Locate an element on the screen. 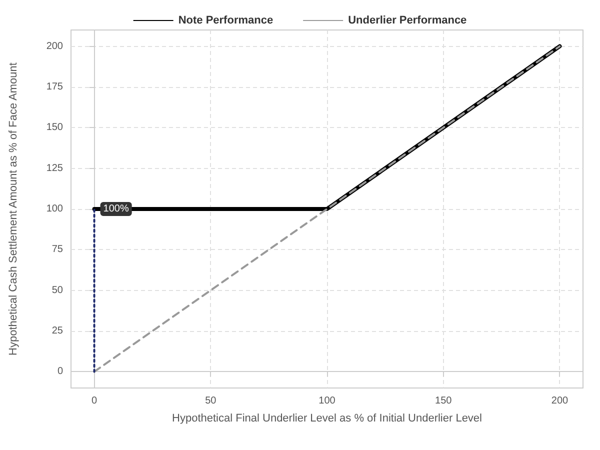 This screenshot has width=600, height=450. y-tick-label: 0 is located at coordinates (60, 372).